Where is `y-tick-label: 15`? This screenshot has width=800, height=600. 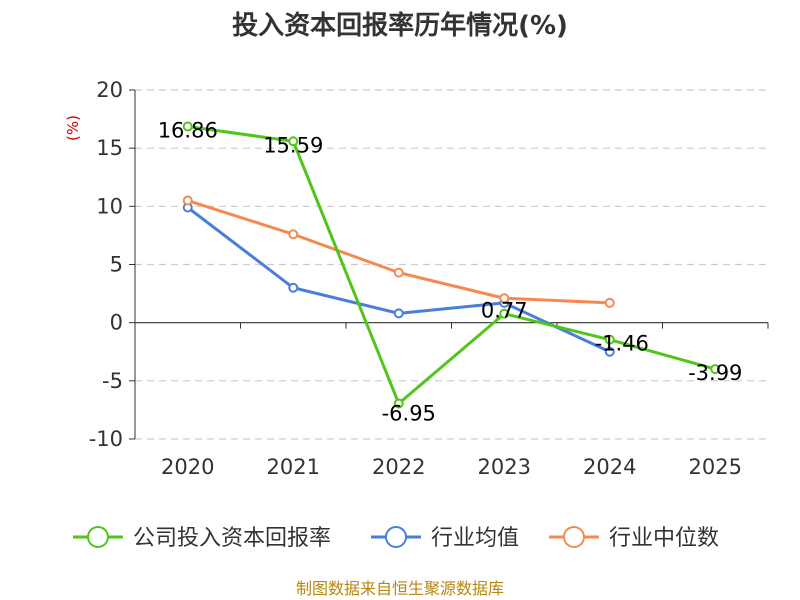 y-tick-label: 15 is located at coordinates (109, 148).